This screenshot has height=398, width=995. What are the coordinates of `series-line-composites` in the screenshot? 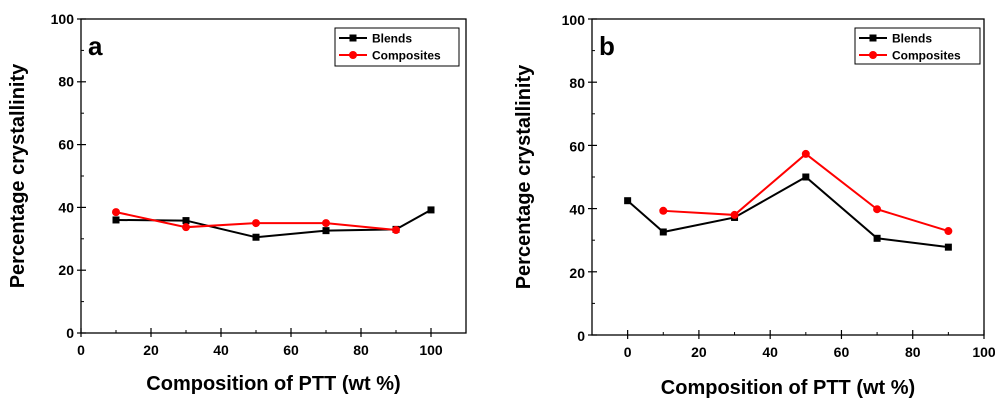 It's located at (806, 192).